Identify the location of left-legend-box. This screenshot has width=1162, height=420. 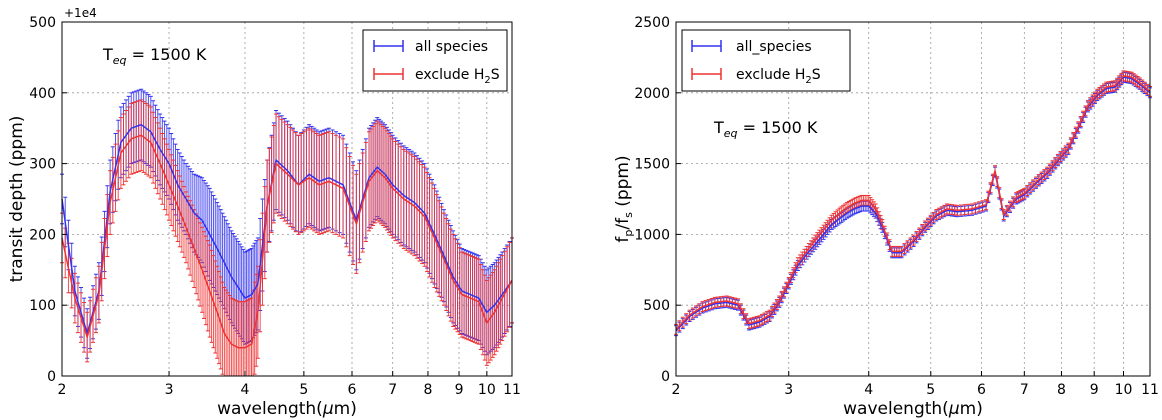
(435, 60).